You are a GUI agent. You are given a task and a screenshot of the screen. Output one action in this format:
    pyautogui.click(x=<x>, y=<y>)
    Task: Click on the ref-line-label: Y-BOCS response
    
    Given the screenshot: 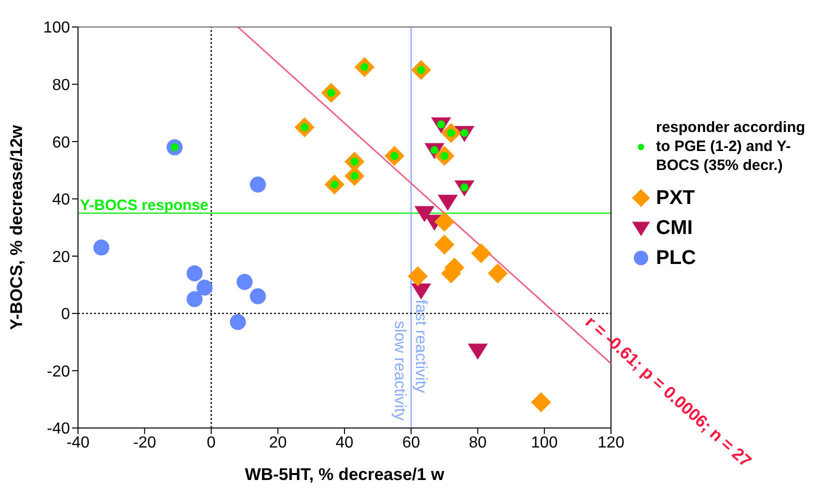 What is the action you would take?
    pyautogui.click(x=144, y=205)
    